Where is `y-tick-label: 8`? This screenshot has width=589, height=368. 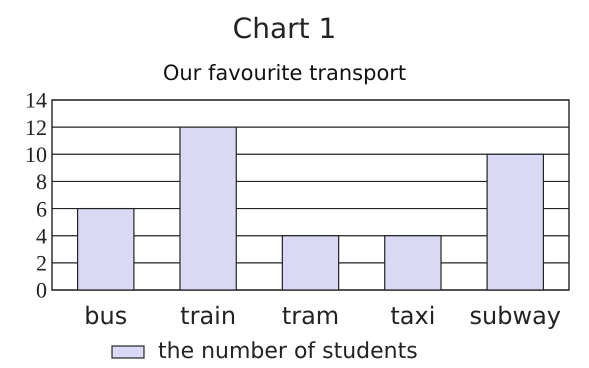 y-tick-label: 8 is located at coordinates (41, 181).